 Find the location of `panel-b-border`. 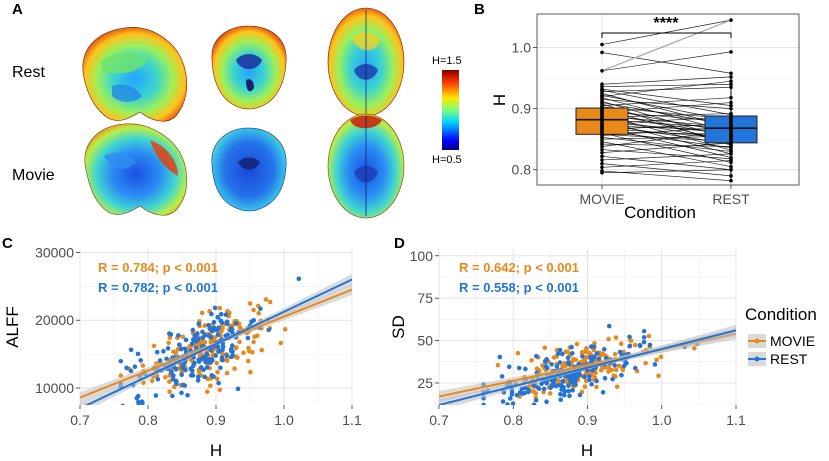

panel-b-border is located at coordinates (668, 99).